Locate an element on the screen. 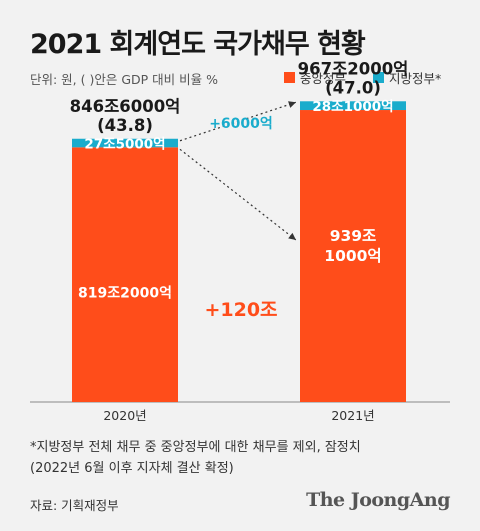 This screenshot has width=480, height=531. brand-logo: The JoongAng is located at coordinates (378, 500).